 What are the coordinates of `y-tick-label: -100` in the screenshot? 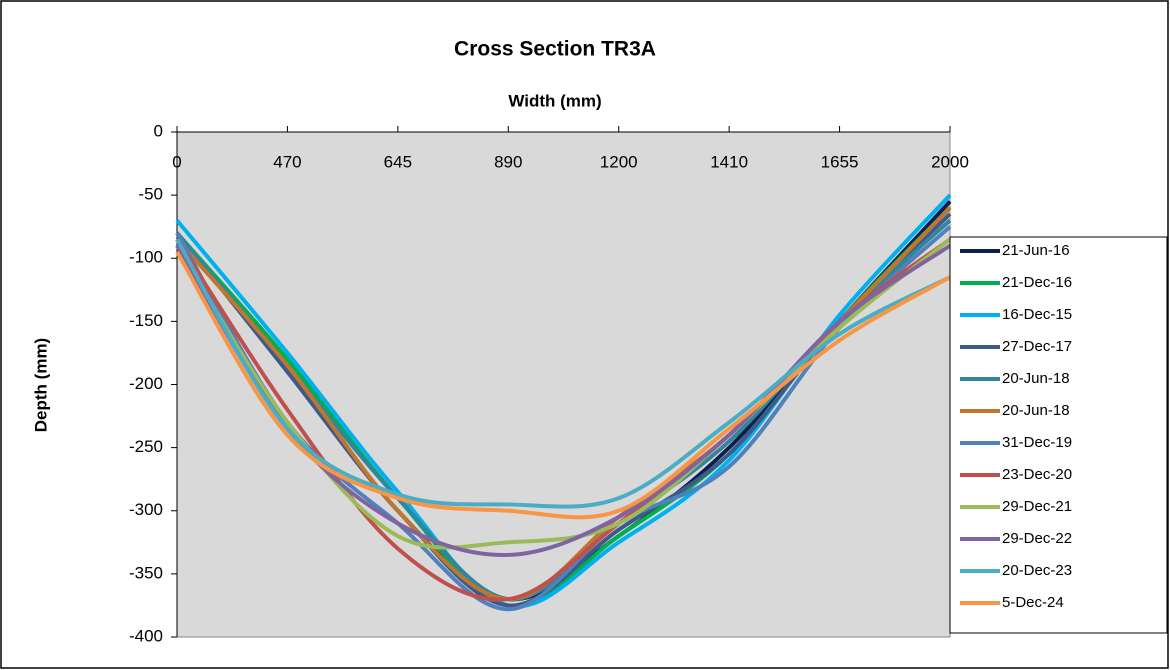 It's located at (146, 257).